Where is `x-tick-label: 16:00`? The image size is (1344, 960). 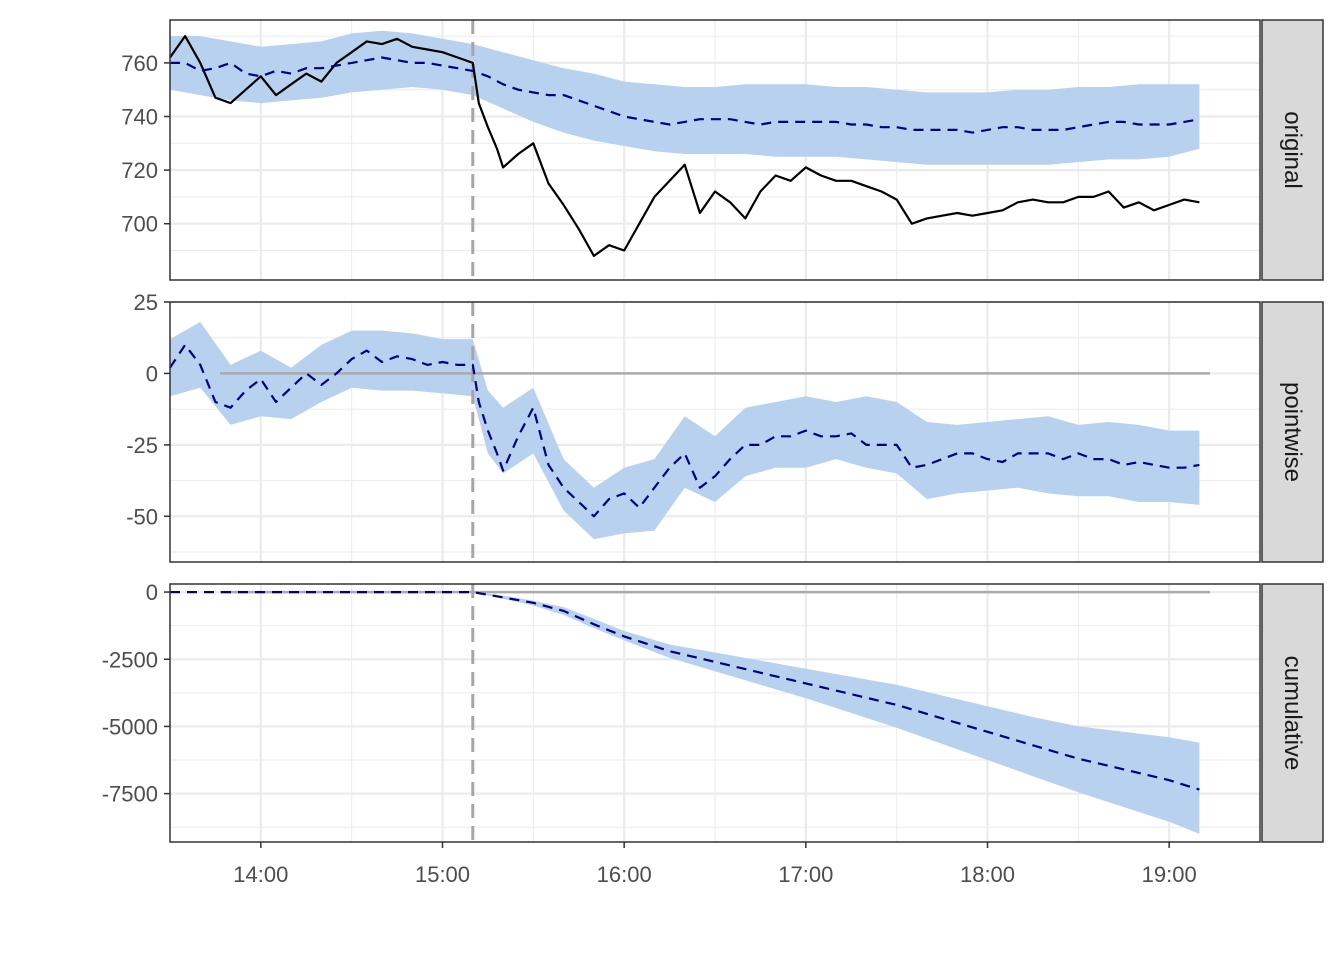
x-tick-label: 16:00 is located at coordinates (624, 874).